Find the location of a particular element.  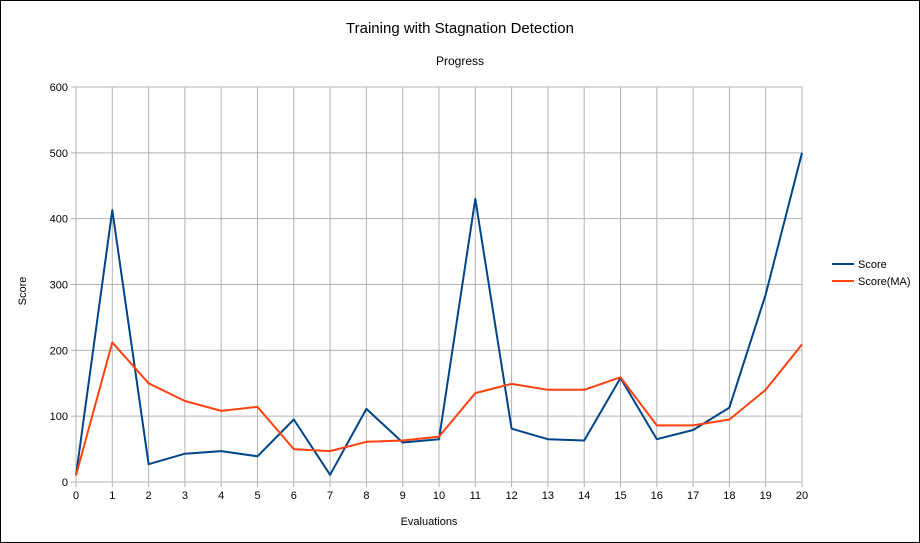

x-tick-label: 0 is located at coordinates (76, 496).